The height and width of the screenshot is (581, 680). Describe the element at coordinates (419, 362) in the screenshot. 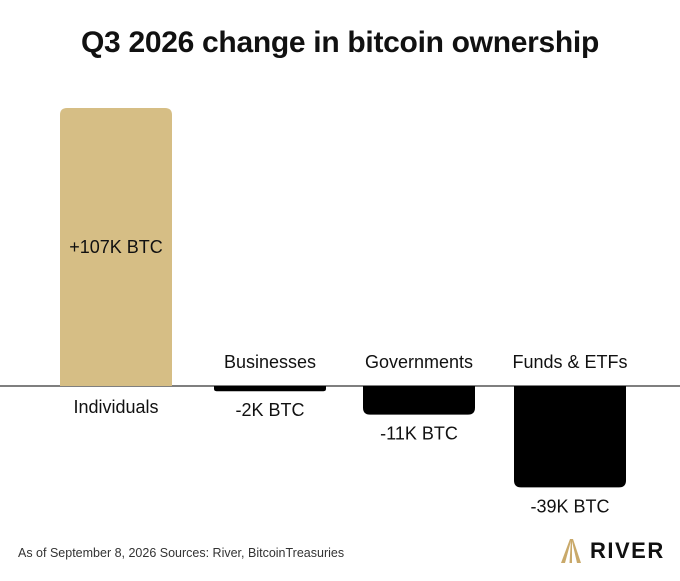

I see `category-label: Governments` at that location.